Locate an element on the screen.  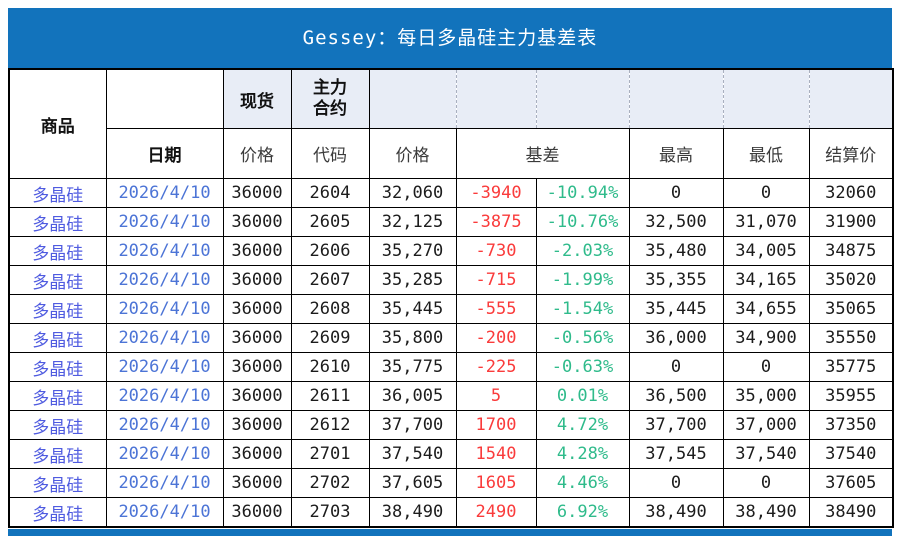
cell-contract-price: 36,005 is located at coordinates (412, 396).